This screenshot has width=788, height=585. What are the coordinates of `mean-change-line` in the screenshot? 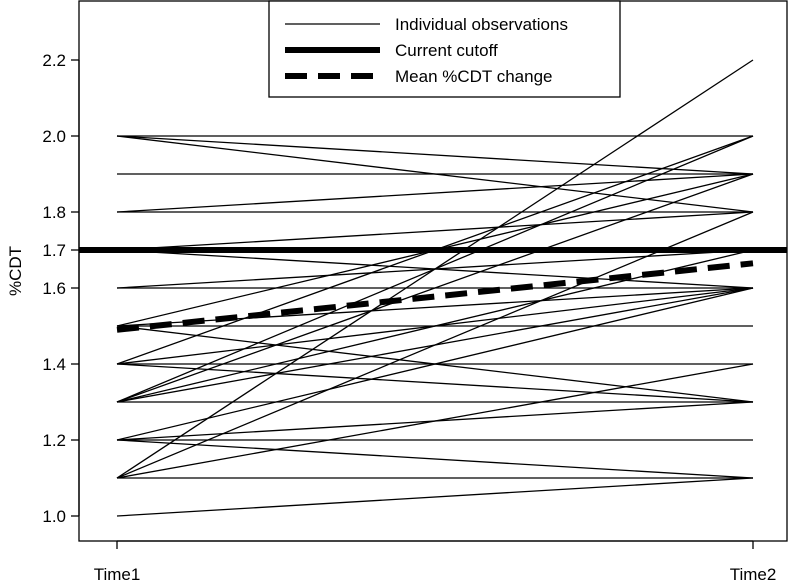 It's located at (435, 296).